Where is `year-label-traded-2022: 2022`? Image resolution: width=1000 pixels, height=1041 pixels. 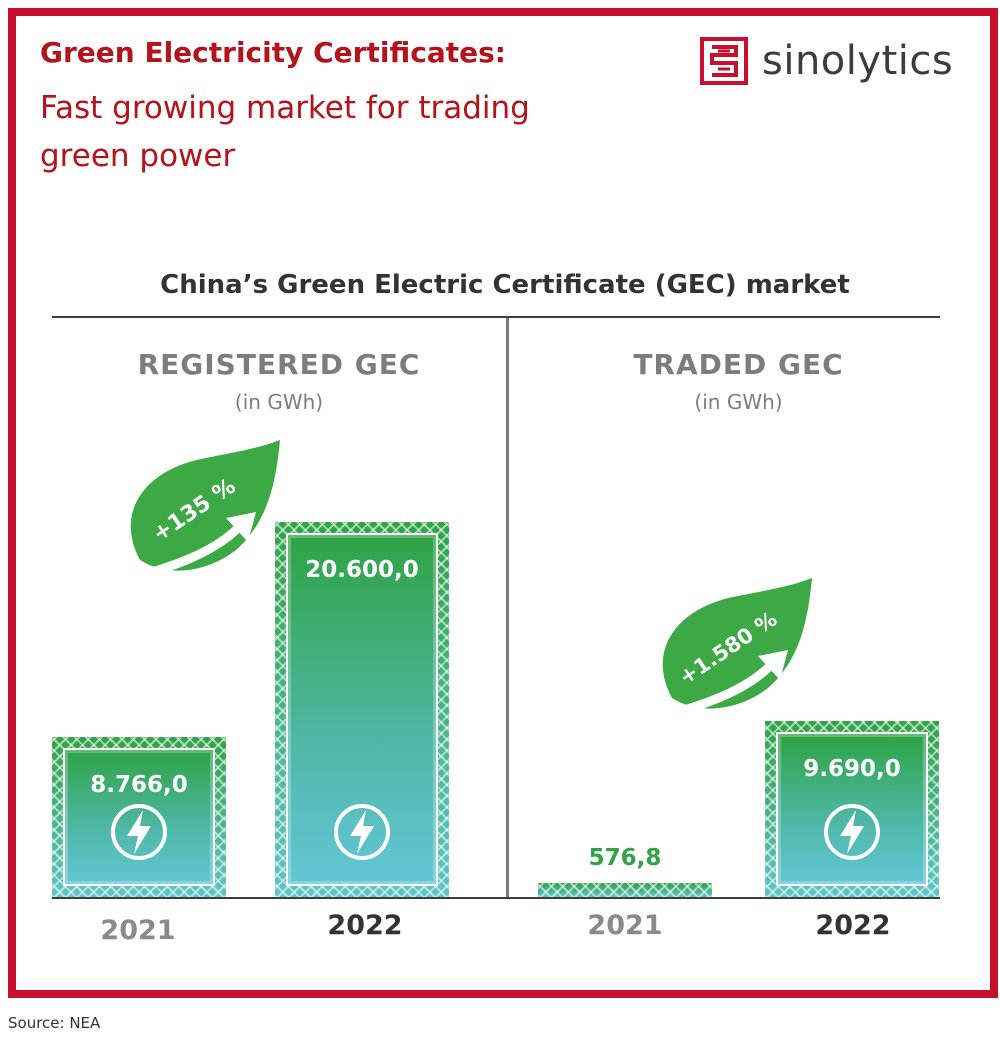 year-label-traded-2022: 2022 is located at coordinates (853, 925).